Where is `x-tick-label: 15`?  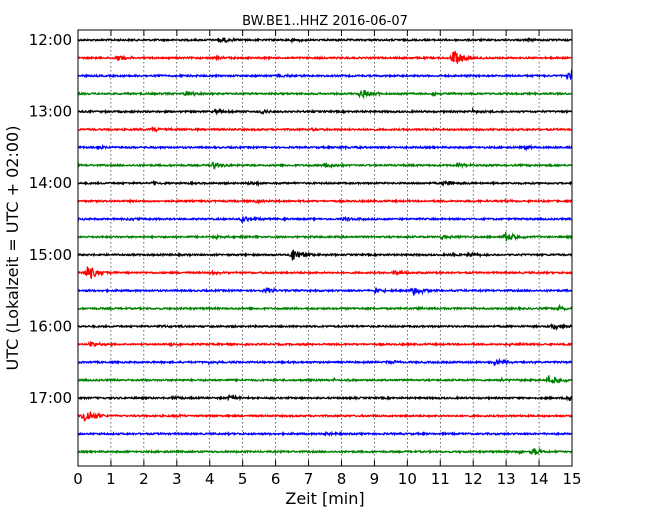
x-tick-label: 15 is located at coordinates (571, 479).